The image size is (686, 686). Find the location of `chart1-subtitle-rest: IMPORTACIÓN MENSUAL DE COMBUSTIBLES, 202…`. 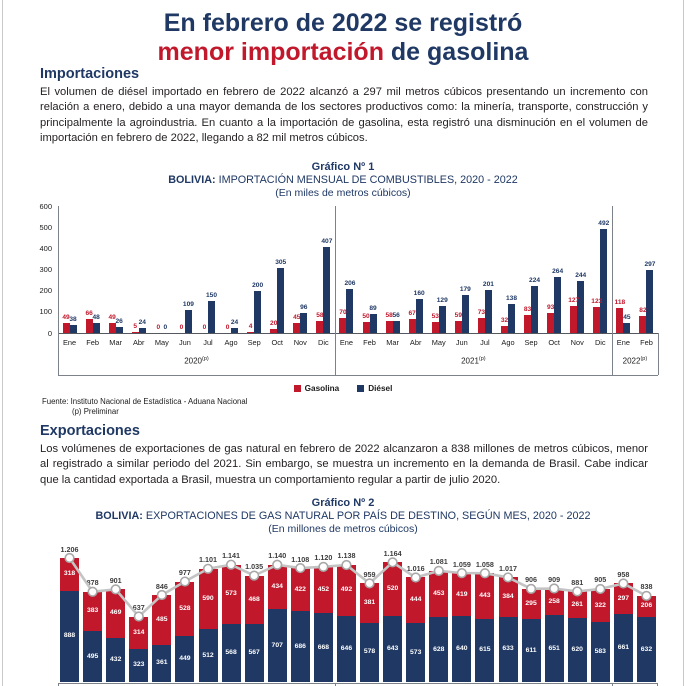

chart1-subtitle-rest: IMPORTACIÓN MENSUAL DE COMBUSTIBLES, 202… is located at coordinates (366, 180).